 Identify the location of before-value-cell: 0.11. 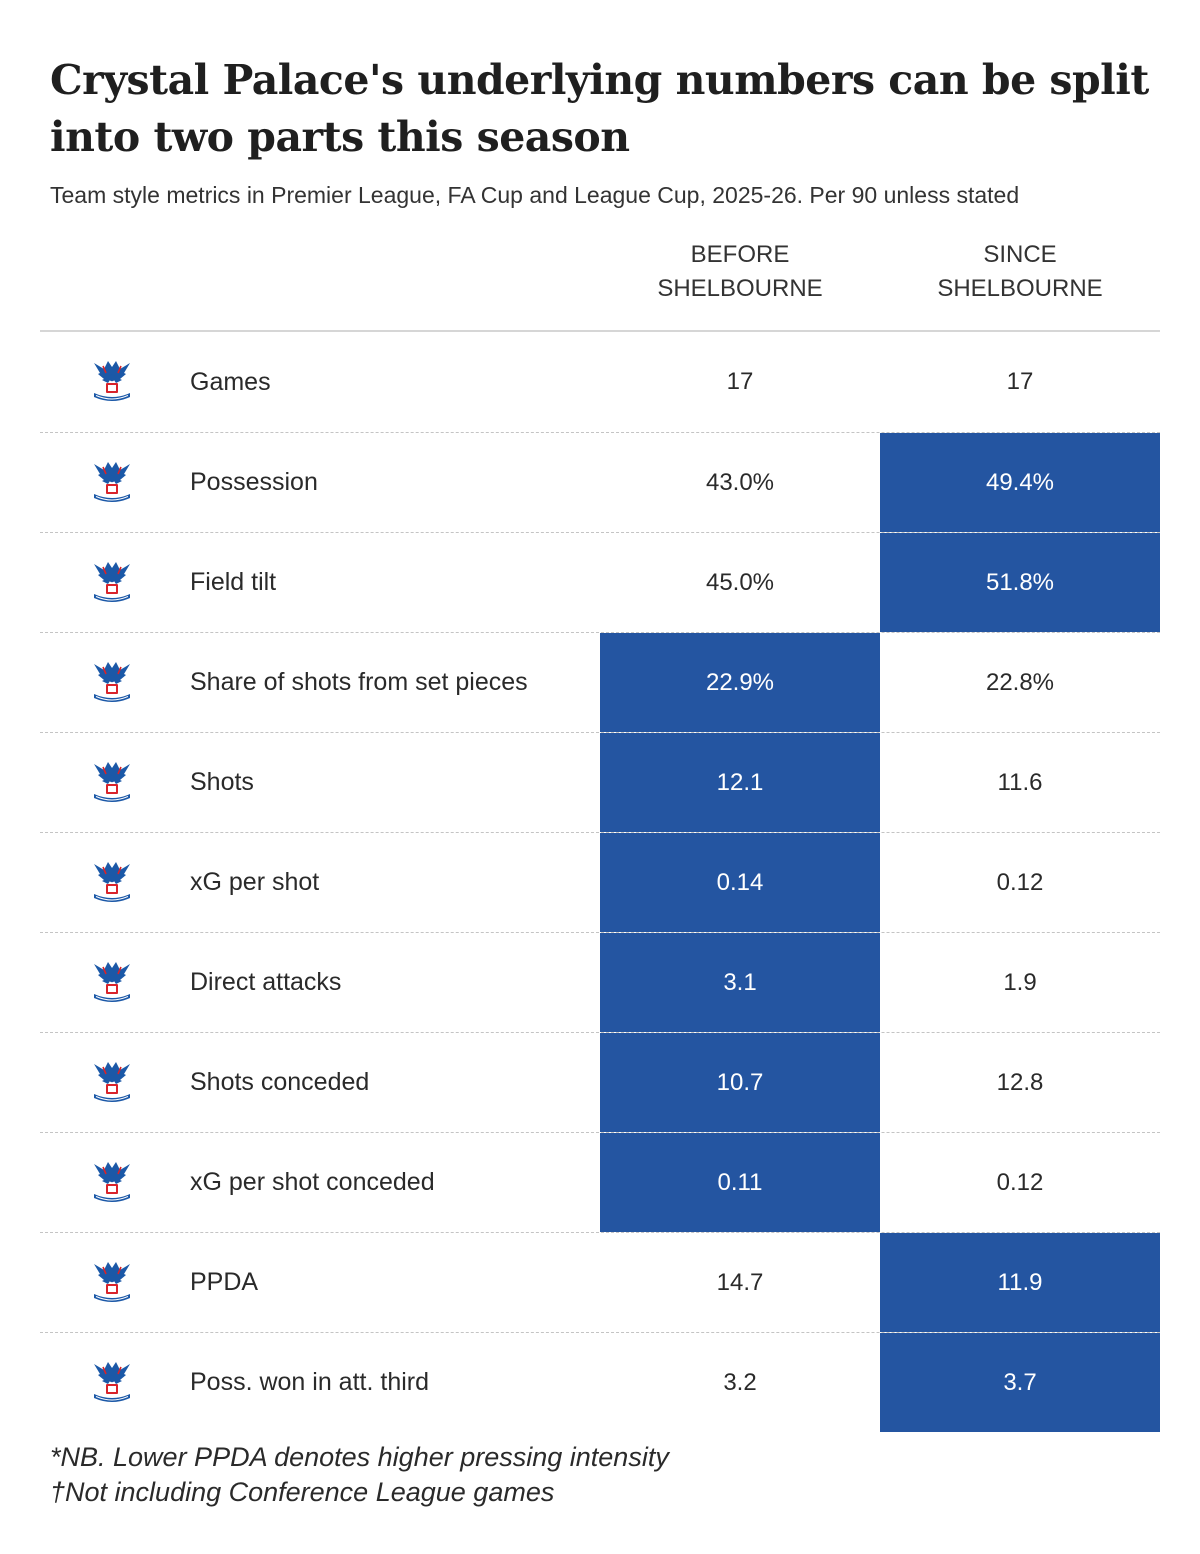
(740, 1182).